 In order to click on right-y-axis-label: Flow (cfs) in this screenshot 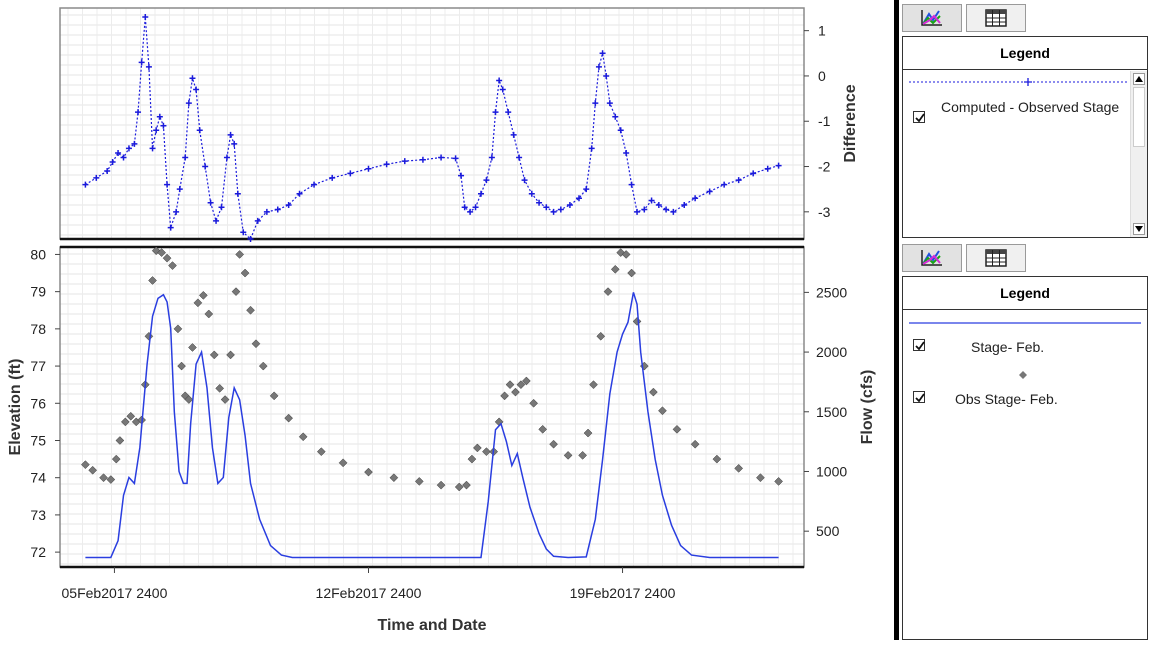, I will do `click(867, 407)`.